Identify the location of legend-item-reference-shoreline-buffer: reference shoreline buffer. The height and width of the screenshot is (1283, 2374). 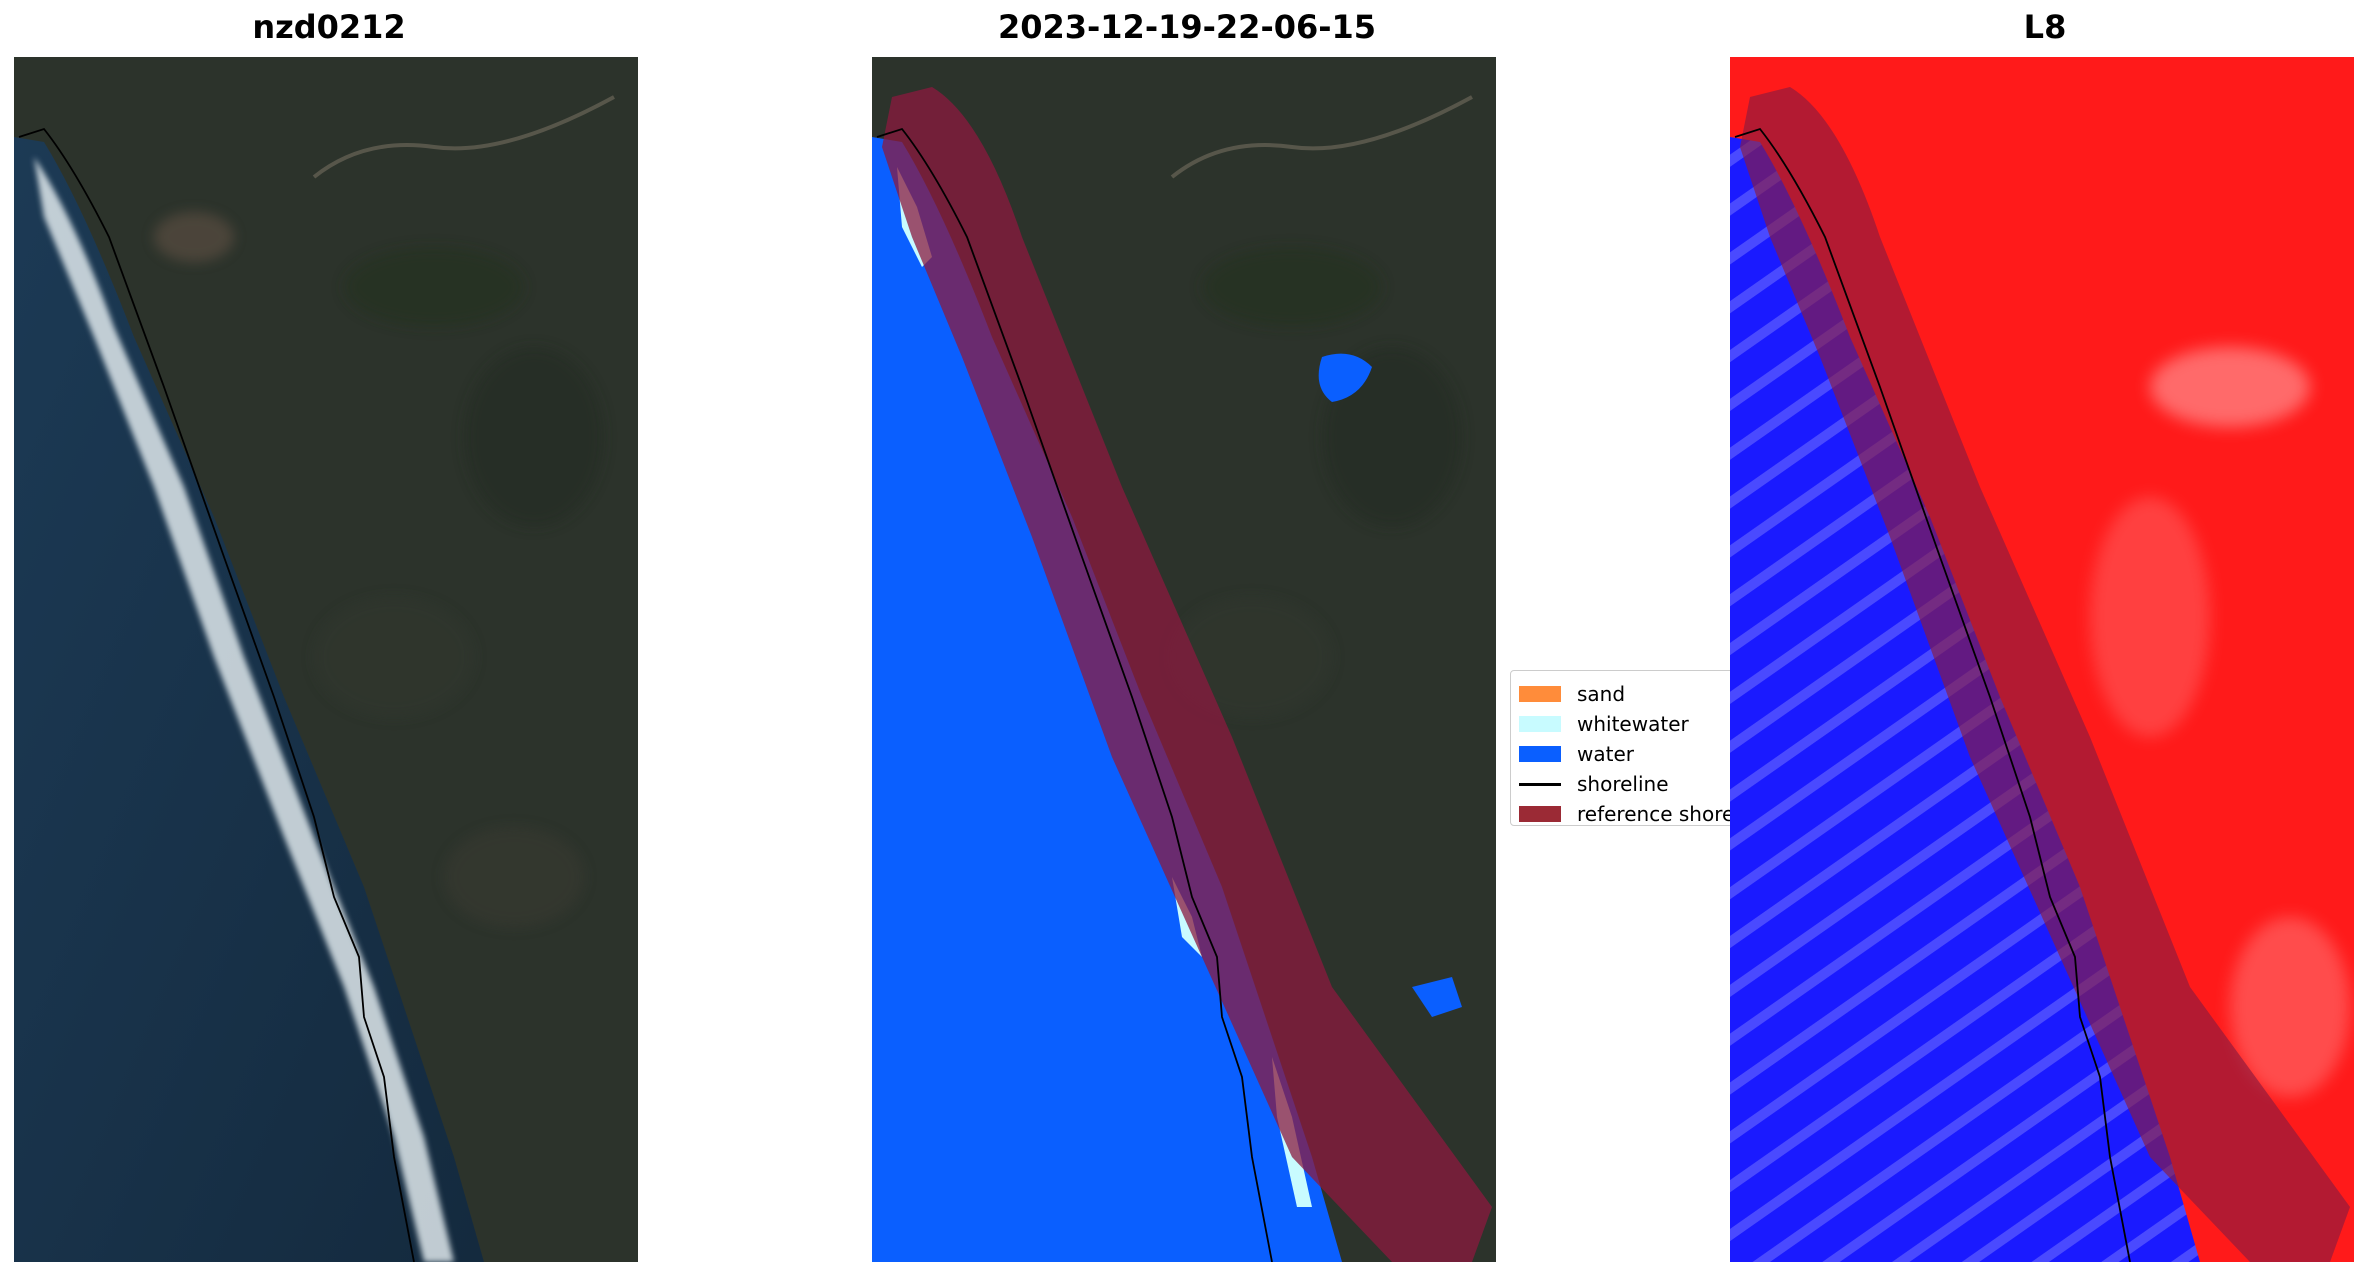
(1629, 812).